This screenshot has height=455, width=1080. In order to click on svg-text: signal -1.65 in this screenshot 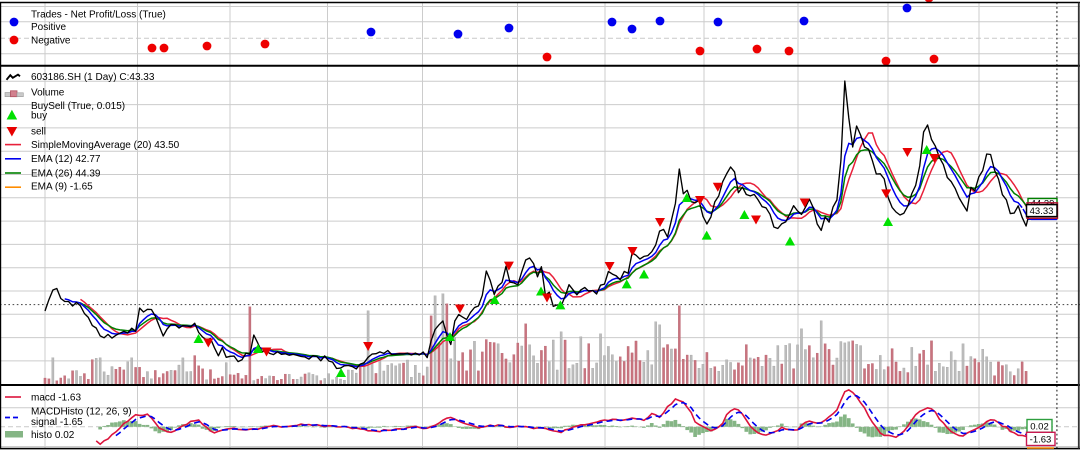, I will do `click(57, 422)`.